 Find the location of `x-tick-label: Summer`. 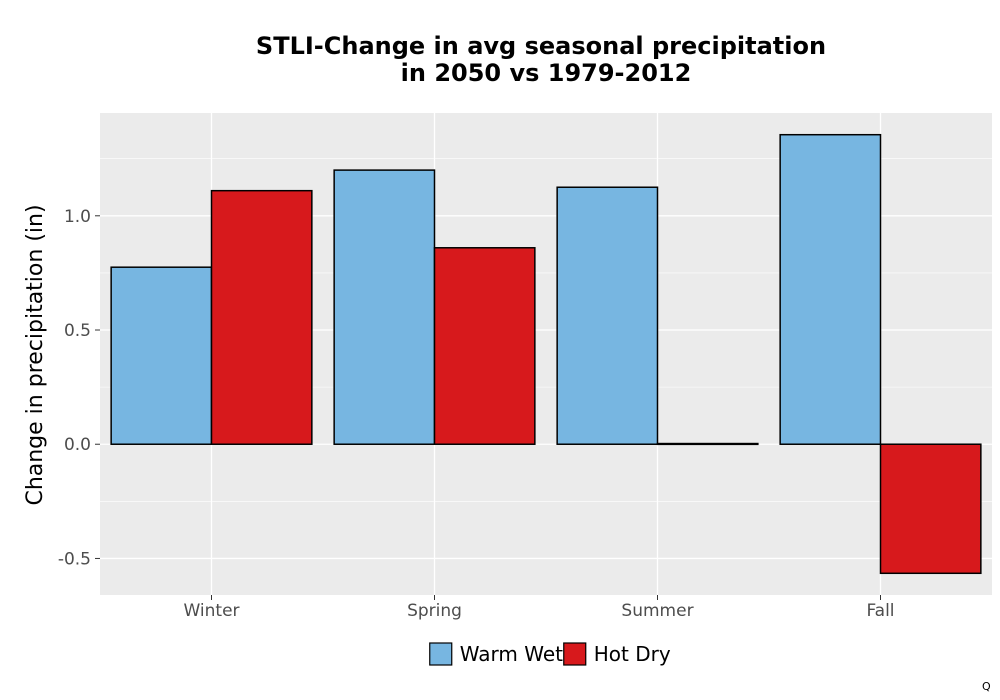

x-tick-label: Summer is located at coordinates (657, 611).